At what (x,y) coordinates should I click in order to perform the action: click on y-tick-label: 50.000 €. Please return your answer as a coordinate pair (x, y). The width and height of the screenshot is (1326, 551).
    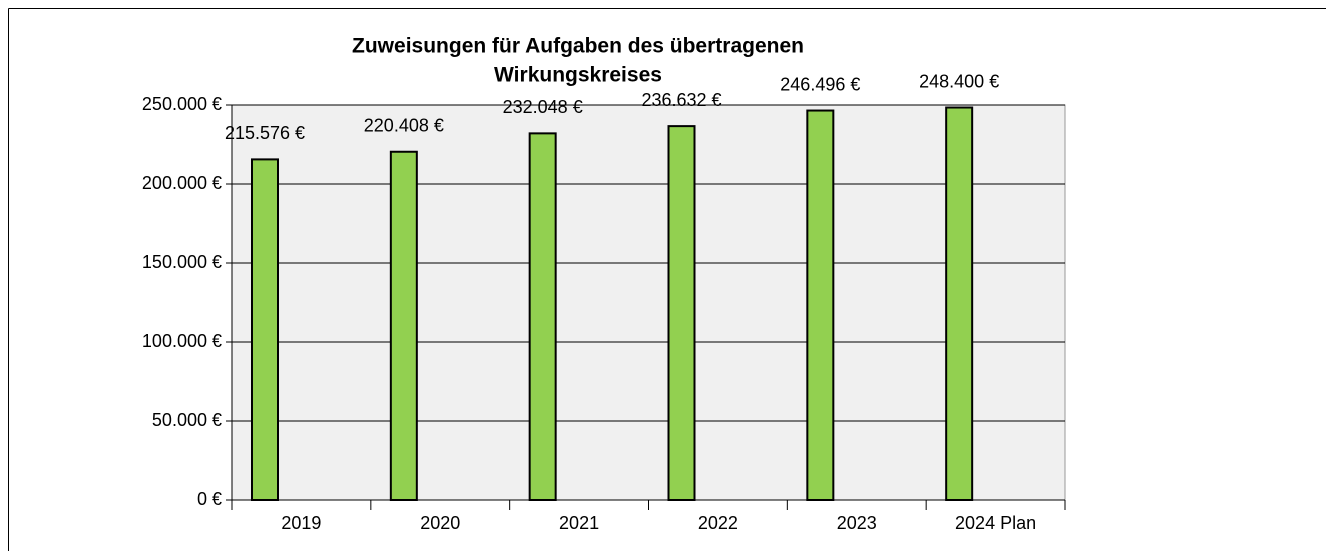
    Looking at the image, I should click on (187, 420).